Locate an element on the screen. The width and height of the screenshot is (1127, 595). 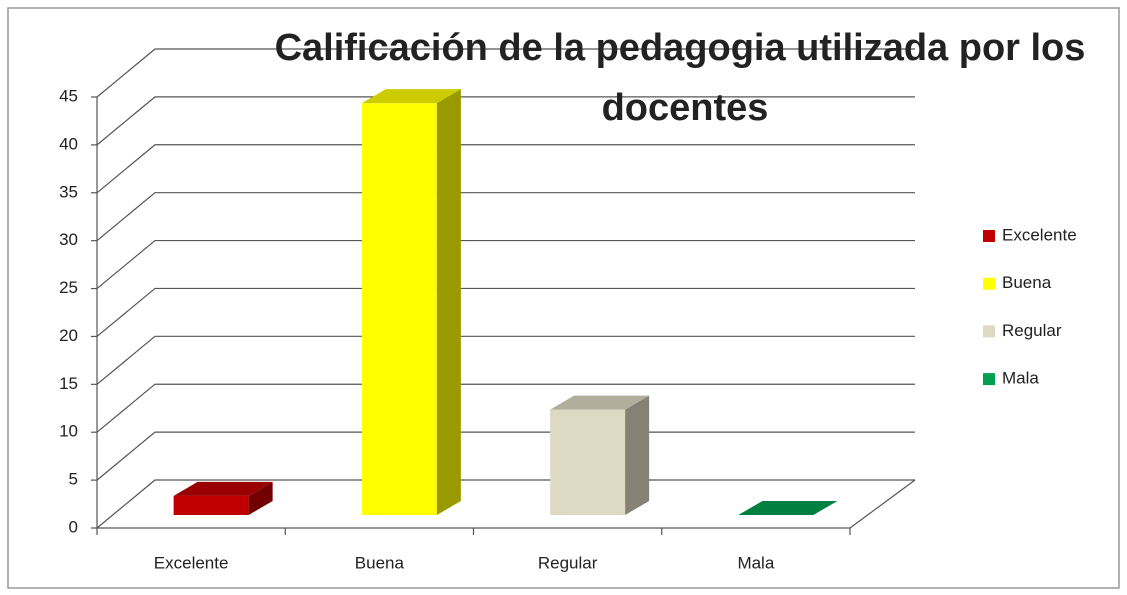
x-tick-label: Excelente is located at coordinates (191, 562).